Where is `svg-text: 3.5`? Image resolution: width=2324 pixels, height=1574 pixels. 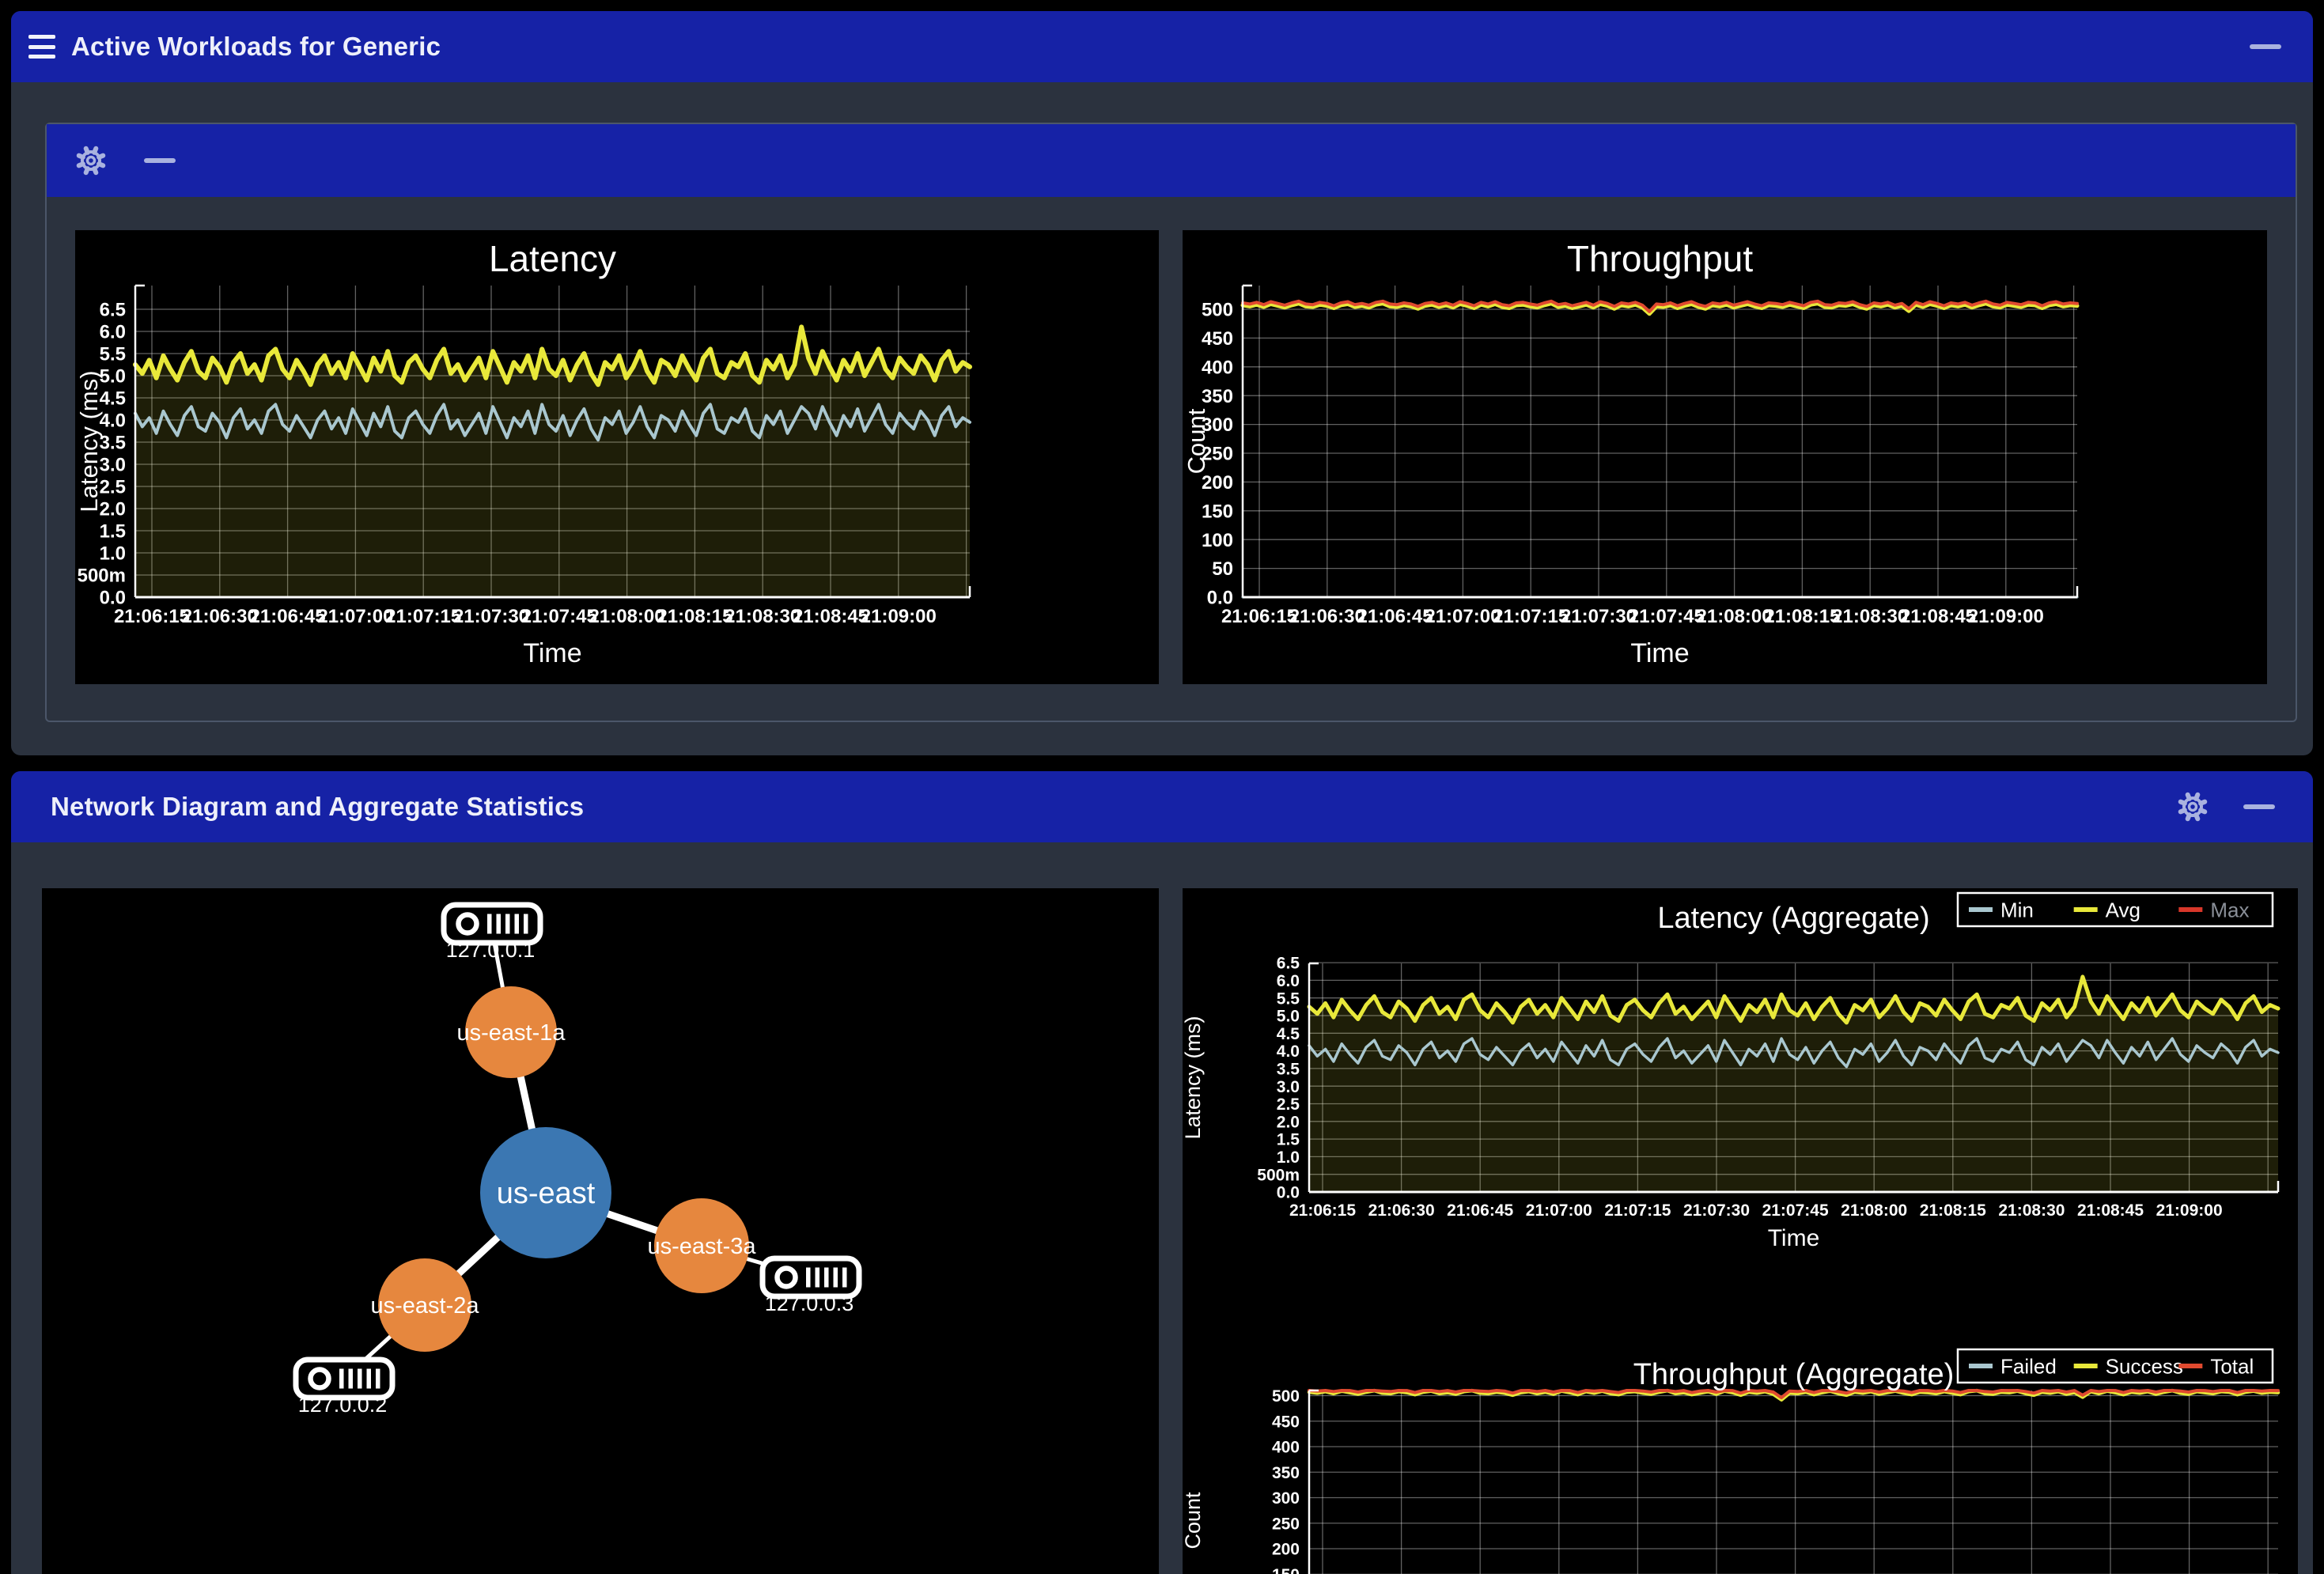 svg-text: 3.5 is located at coordinates (1288, 1069).